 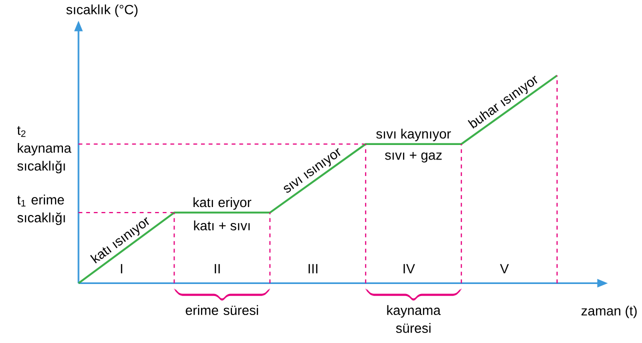 I want to click on annotation: II, so click(x=217, y=269).